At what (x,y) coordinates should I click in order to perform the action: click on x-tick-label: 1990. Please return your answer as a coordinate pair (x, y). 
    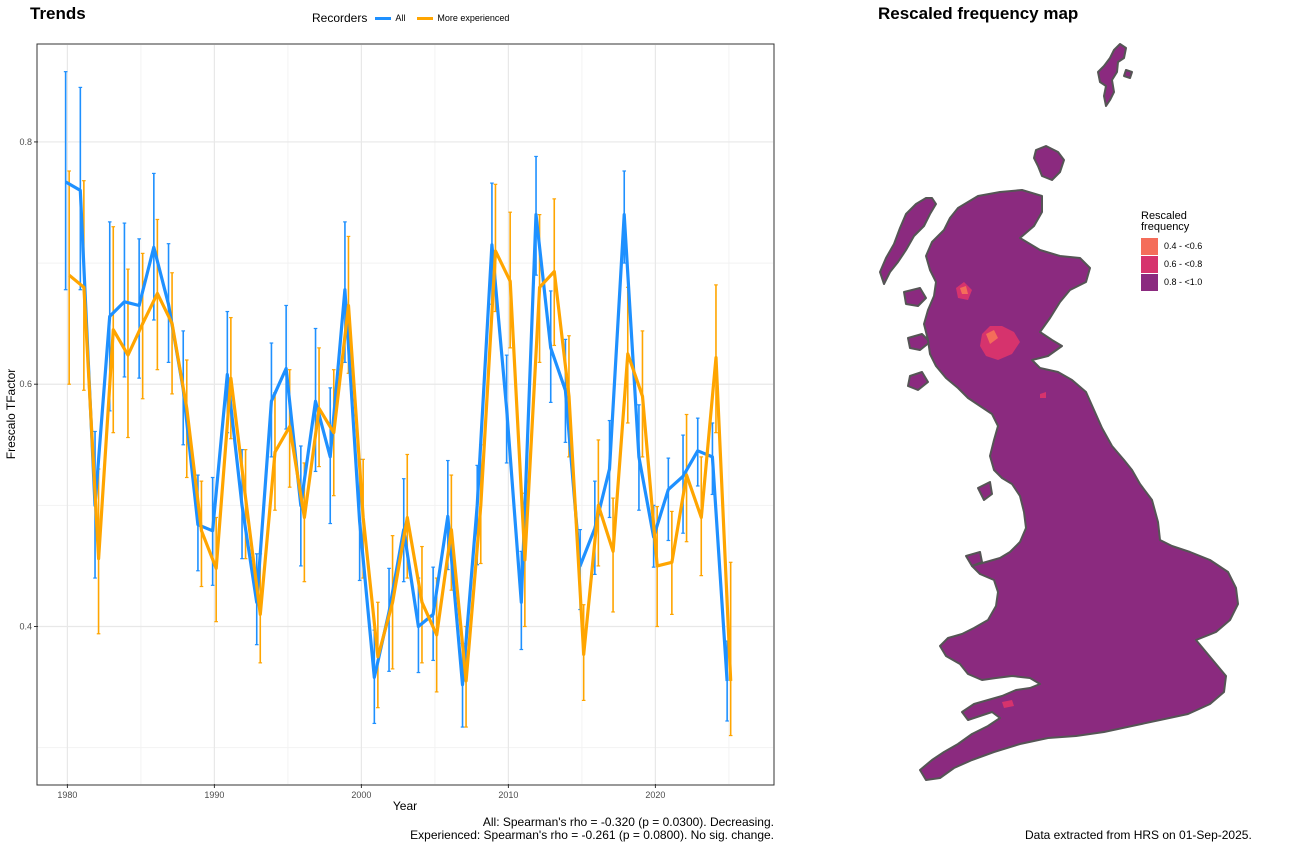
    Looking at the image, I should click on (214, 795).